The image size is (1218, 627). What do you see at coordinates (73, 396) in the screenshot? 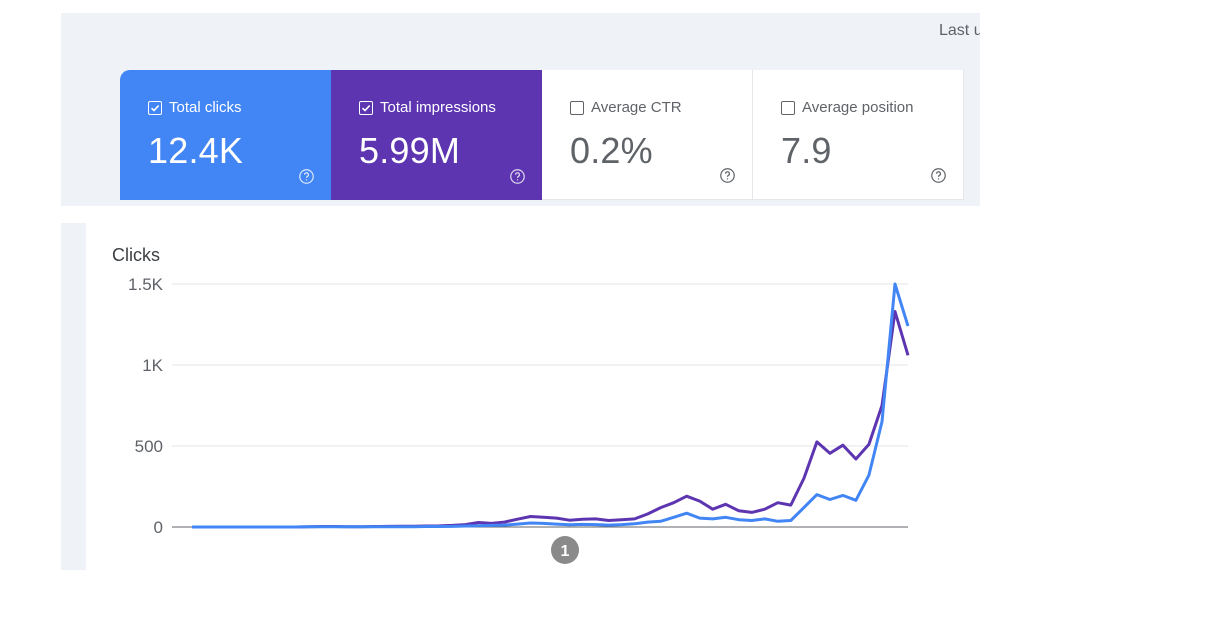
I see `chart-side-strip` at bounding box center [73, 396].